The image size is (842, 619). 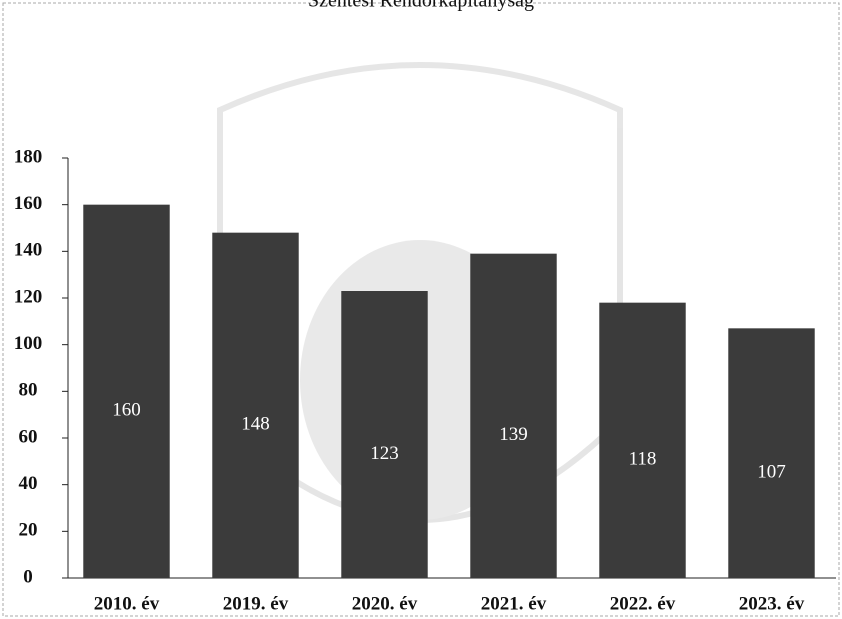 What do you see at coordinates (28, 436) in the screenshot?
I see `y-tick-label: 60` at bounding box center [28, 436].